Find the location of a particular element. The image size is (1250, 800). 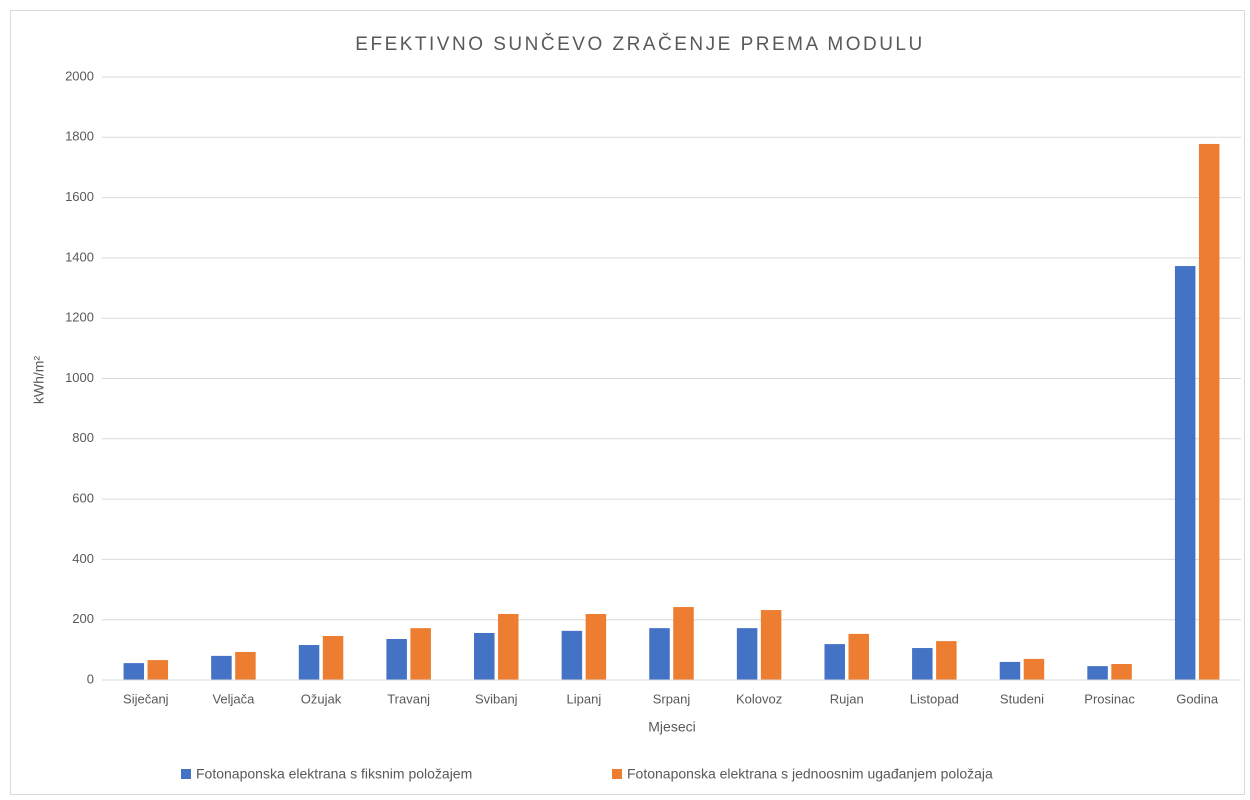

x-tick-label: Prosinac is located at coordinates (1109, 698).